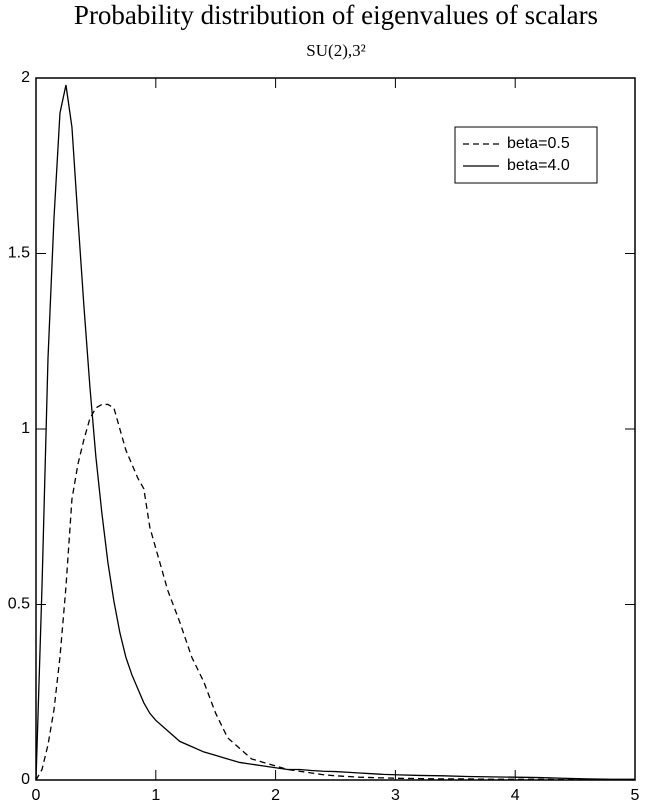 The width and height of the screenshot is (654, 806). Describe the element at coordinates (25, 428) in the screenshot. I see `y-tick-label: 1` at that location.